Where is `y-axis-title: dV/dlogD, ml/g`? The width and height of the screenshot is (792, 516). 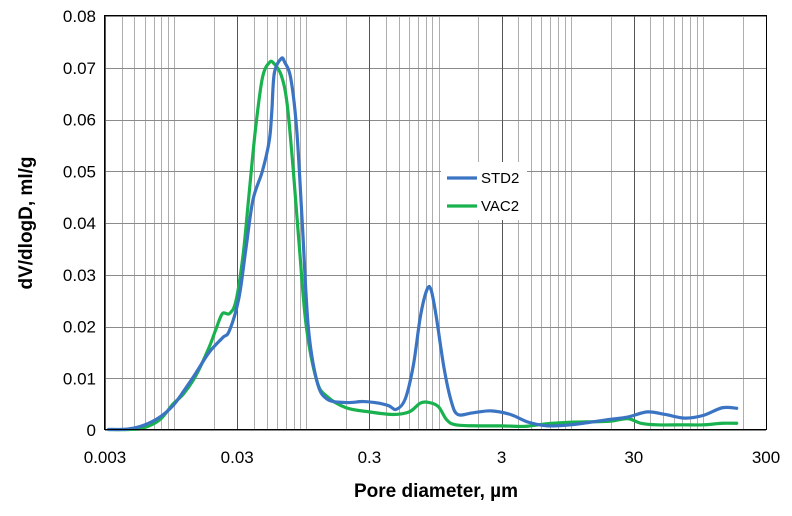
y-axis-title: dV/dlogD, ml/g is located at coordinates (26, 223).